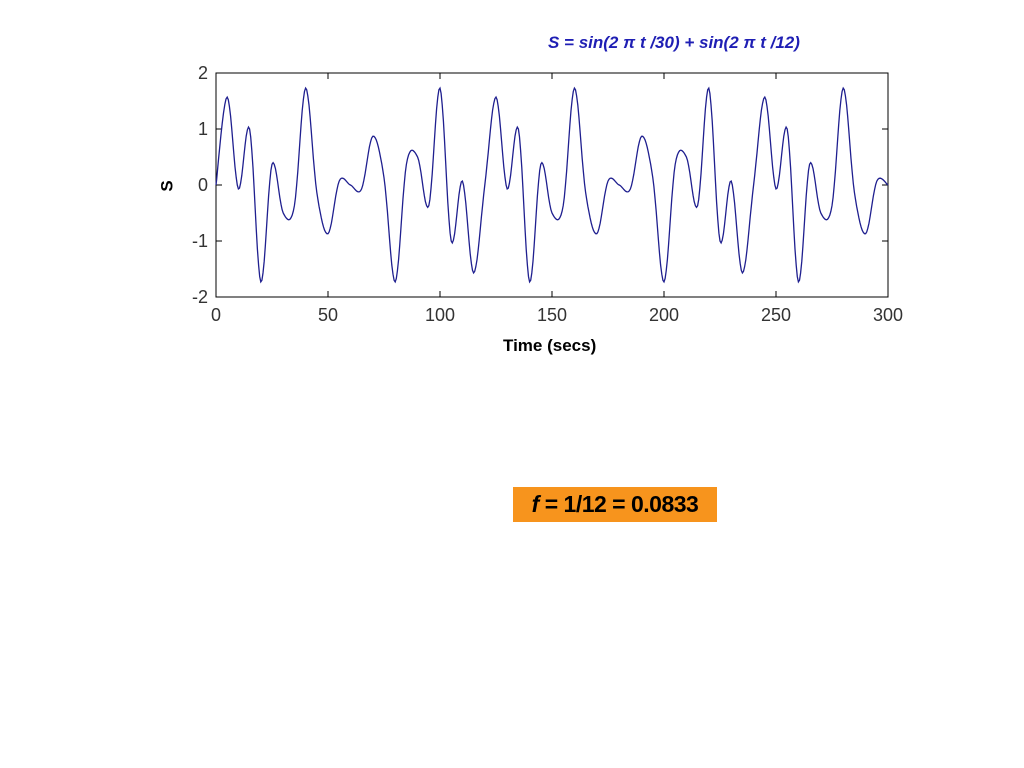  Describe the element at coordinates (888, 315) in the screenshot. I see `x-tick-label: 300` at that location.